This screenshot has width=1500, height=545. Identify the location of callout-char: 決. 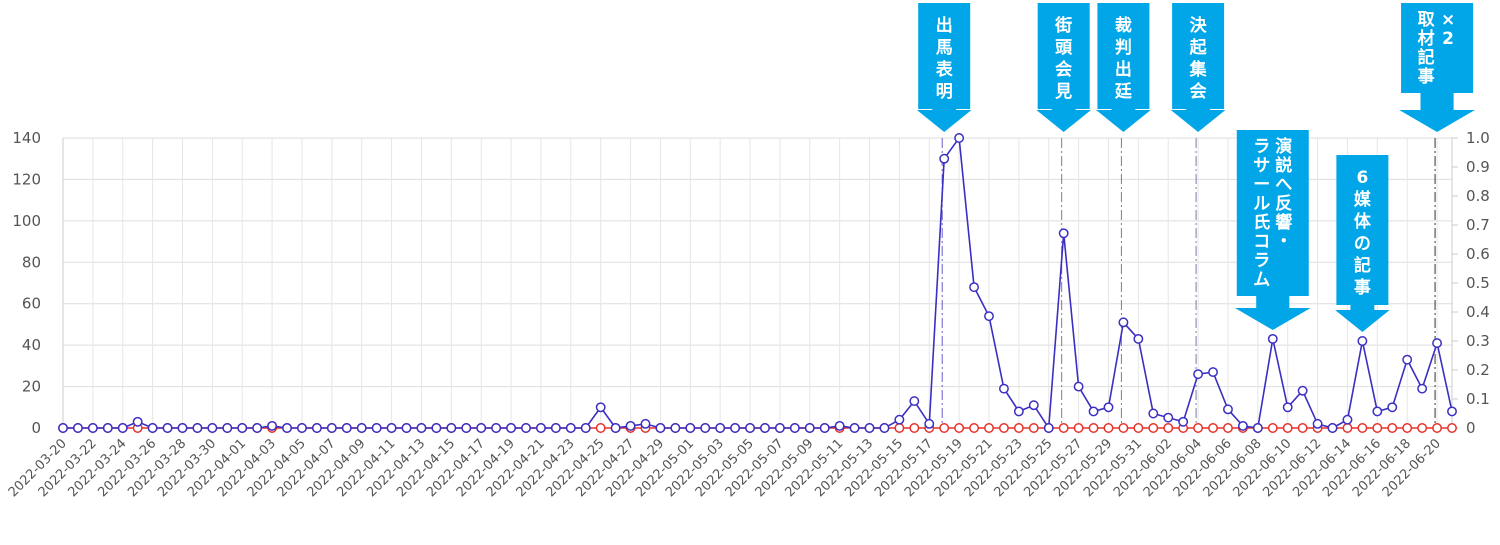
(1199, 25).